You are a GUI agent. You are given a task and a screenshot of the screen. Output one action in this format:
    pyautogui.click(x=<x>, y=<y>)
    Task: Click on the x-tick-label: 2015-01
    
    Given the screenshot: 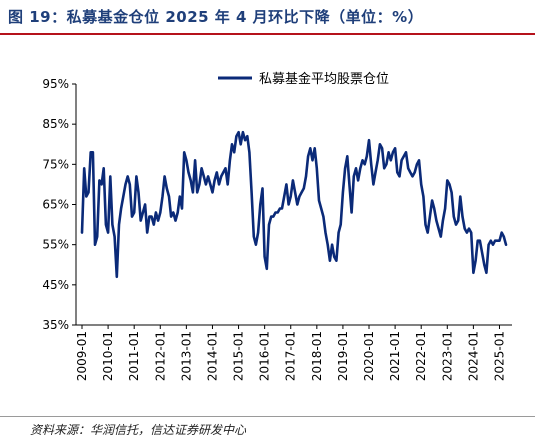 What is the action you would take?
    pyautogui.click(x=239, y=356)
    